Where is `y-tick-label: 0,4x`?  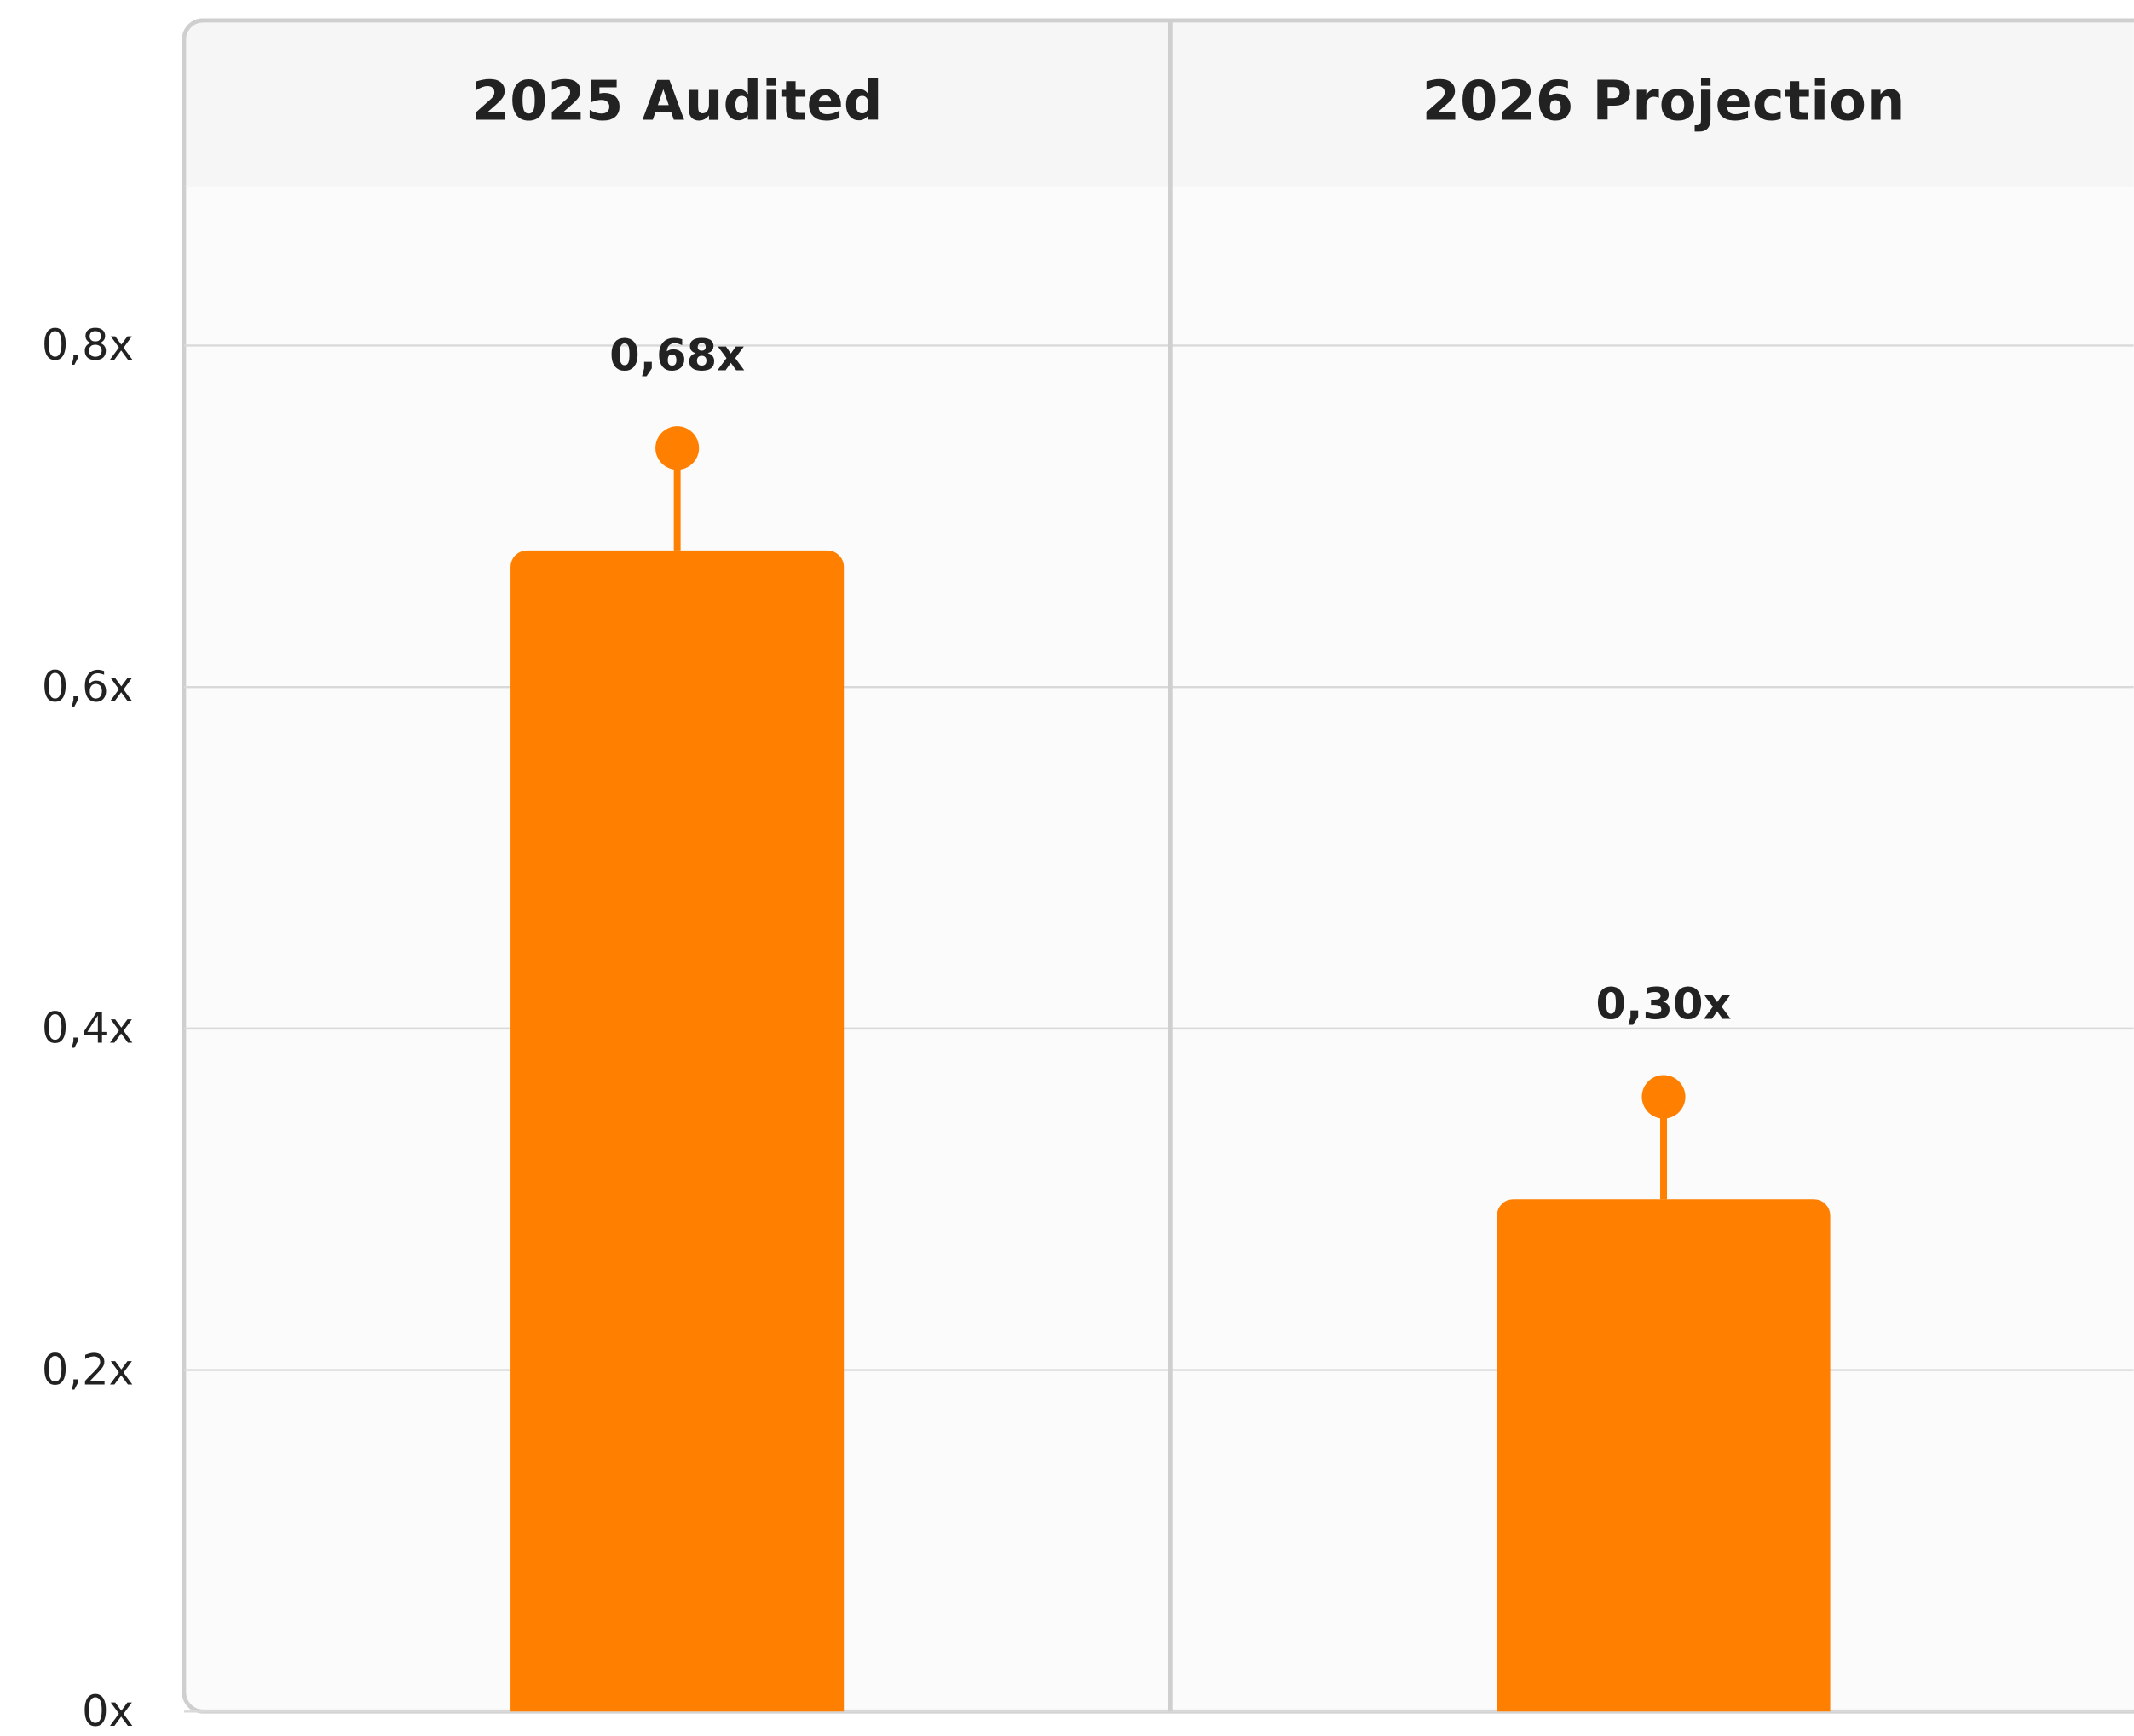 y-tick-label: 0,4x is located at coordinates (88, 1028).